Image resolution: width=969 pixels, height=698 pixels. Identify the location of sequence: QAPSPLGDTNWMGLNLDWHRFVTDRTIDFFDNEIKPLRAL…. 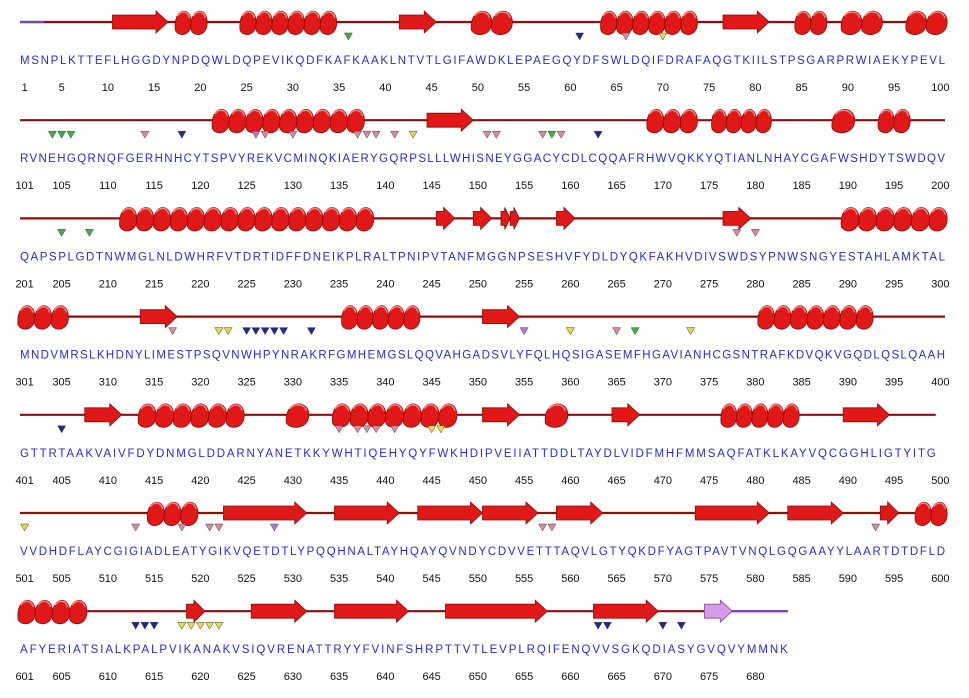
(483, 257).